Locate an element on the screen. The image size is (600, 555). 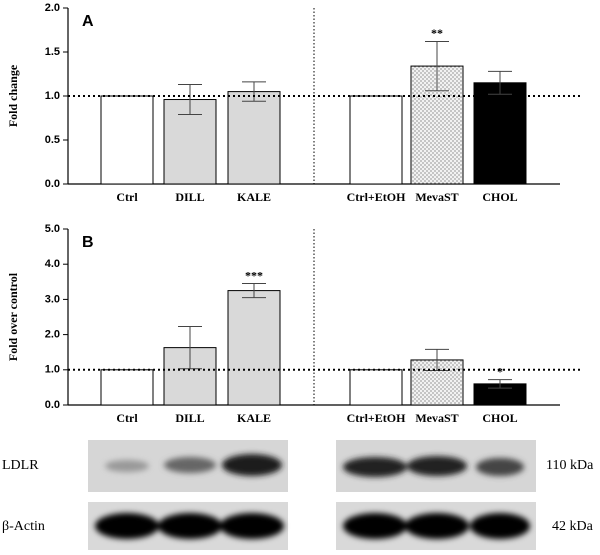
significance: * is located at coordinates (500, 371).